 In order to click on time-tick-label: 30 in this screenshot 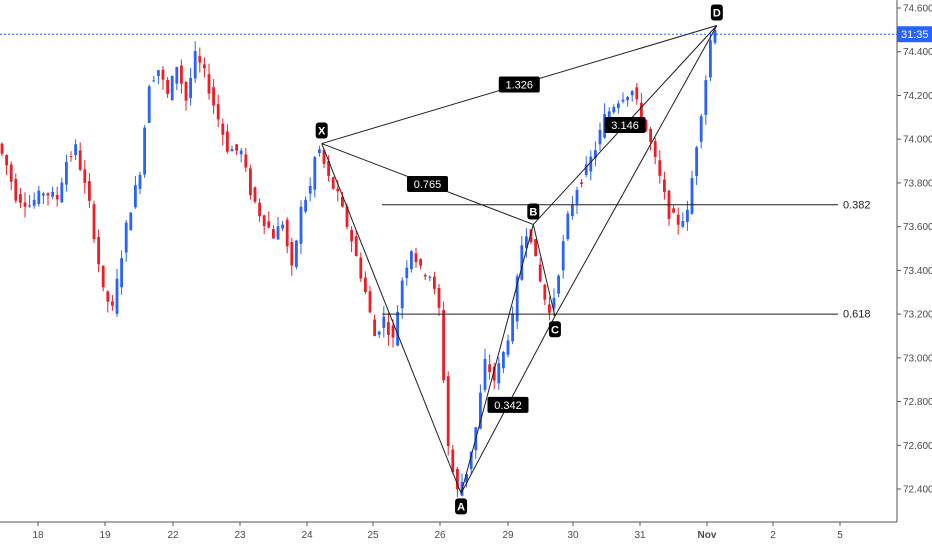, I will do `click(573, 535)`.